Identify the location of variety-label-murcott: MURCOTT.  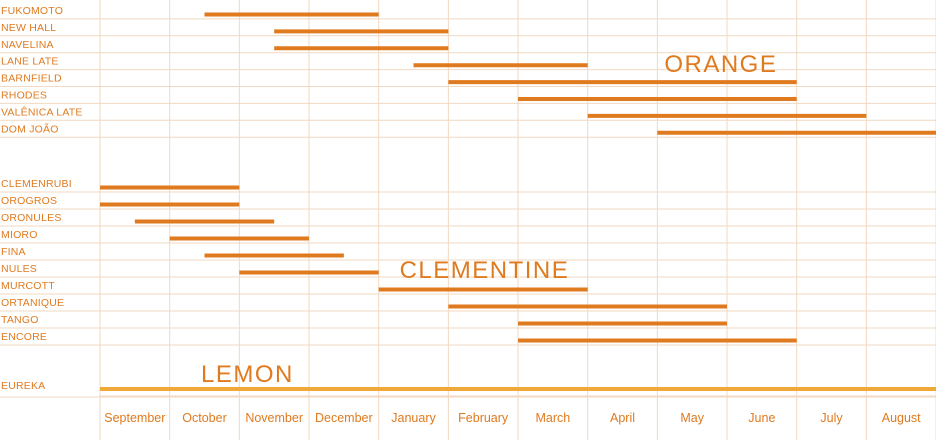
(28, 286).